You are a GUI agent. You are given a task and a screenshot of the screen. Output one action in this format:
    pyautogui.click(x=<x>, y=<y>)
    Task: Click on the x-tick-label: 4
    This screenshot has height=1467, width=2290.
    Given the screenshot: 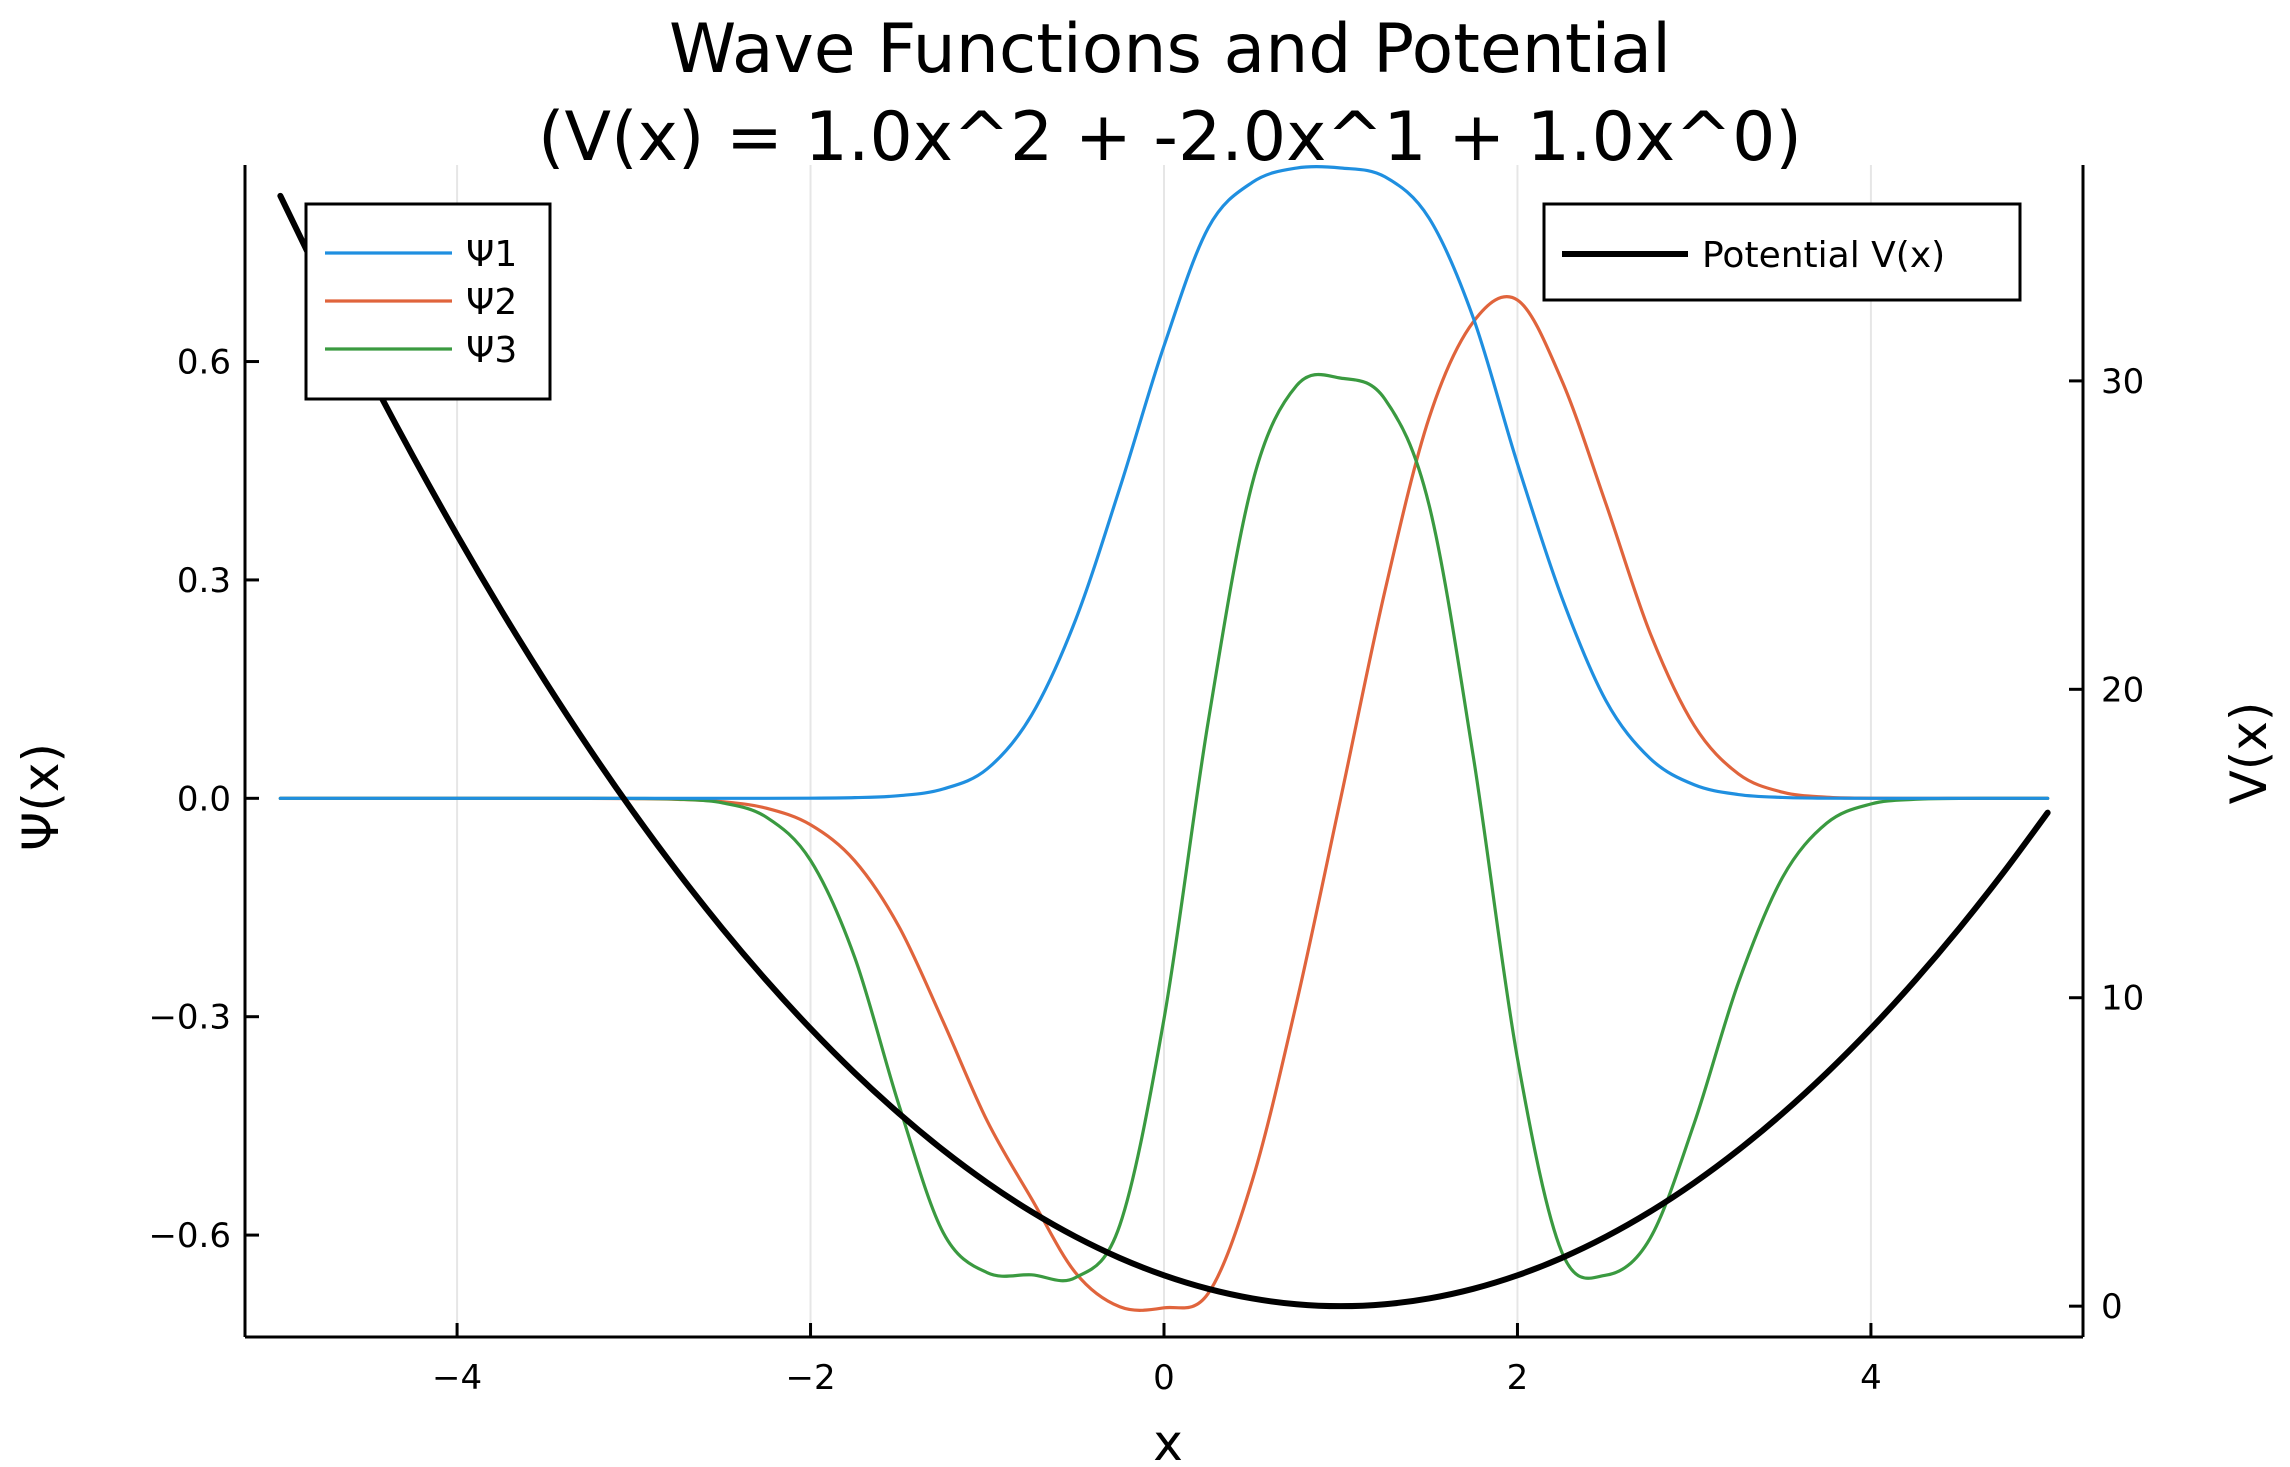 What is the action you would take?
    pyautogui.click(x=1871, y=1378)
    